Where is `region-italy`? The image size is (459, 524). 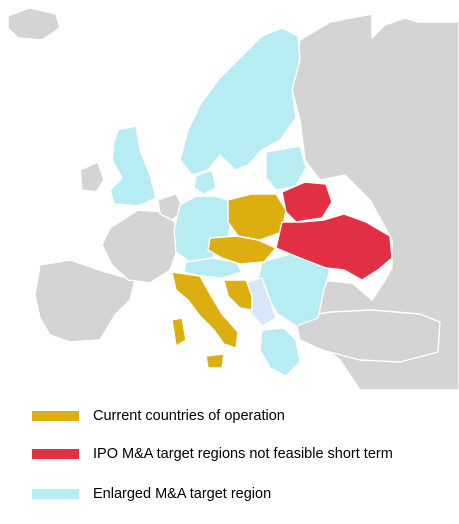 region-italy is located at coordinates (205, 310).